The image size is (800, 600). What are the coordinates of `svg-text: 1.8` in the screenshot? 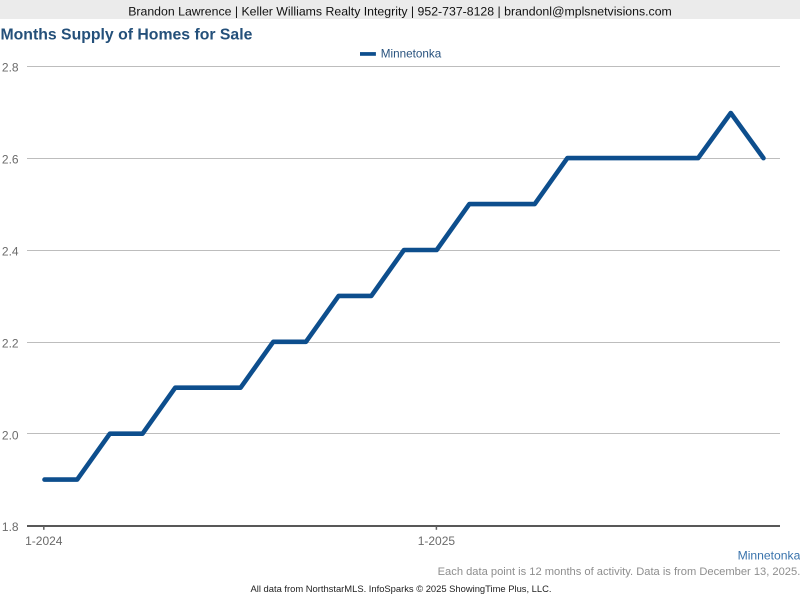 It's located at (10, 527).